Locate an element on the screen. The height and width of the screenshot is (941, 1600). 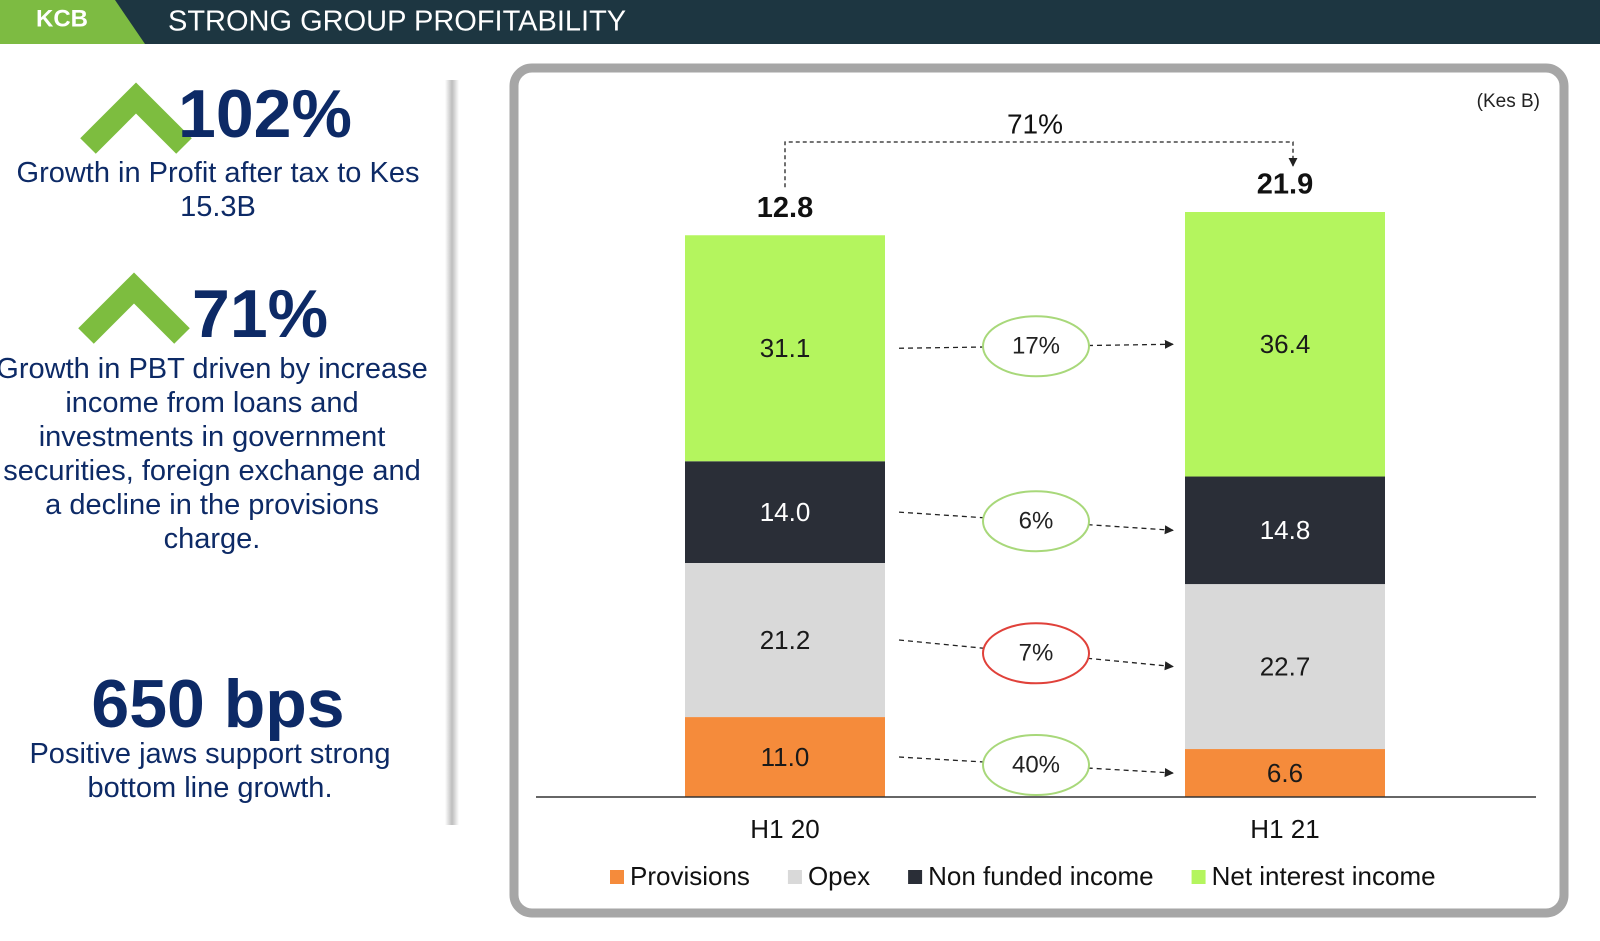
growth-label: 7% is located at coordinates (1036, 653).